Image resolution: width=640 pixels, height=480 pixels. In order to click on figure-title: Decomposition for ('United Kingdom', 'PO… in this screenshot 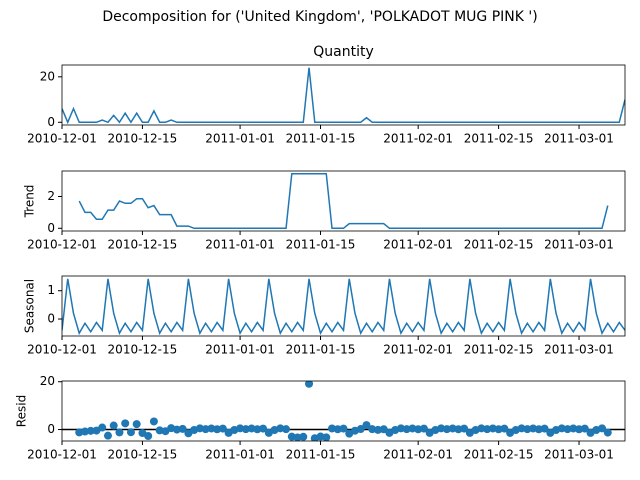, I will do `click(319, 17)`.